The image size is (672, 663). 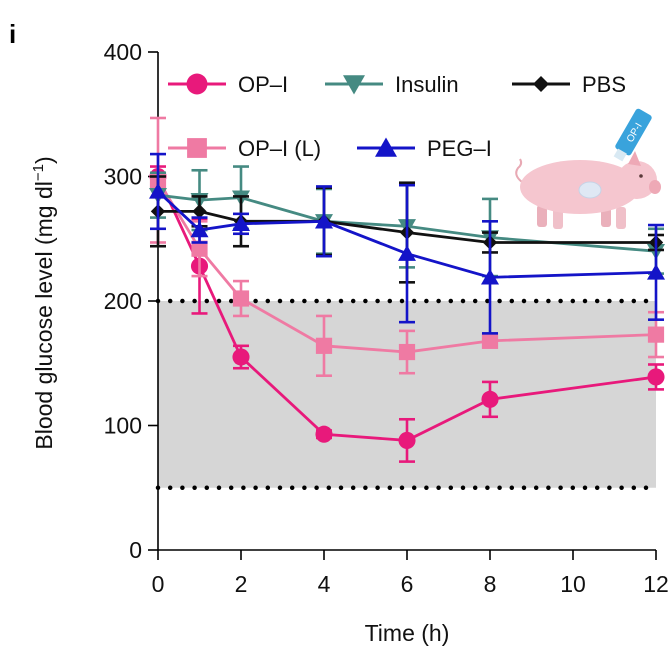 I want to click on y-tick-label: 200, so click(x=123, y=301).